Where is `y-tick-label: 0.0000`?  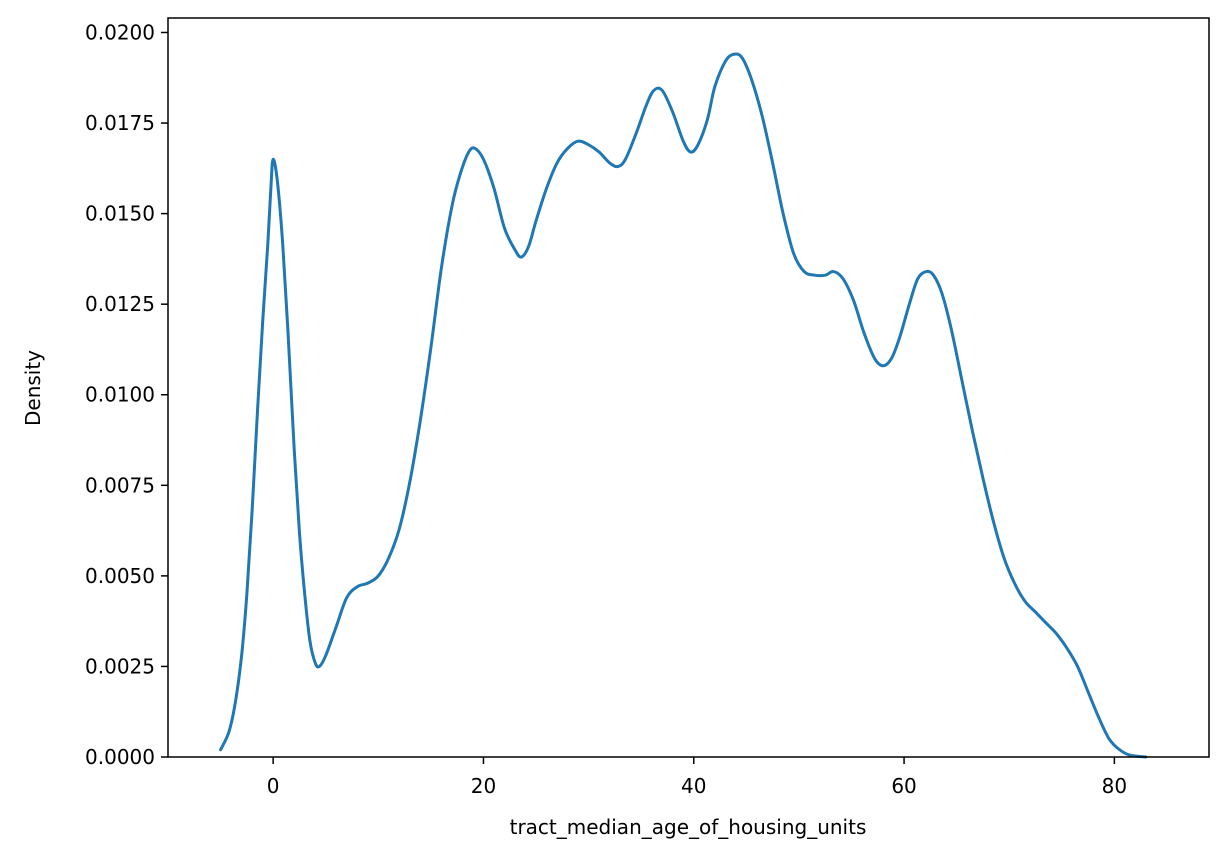
y-tick-label: 0.0000 is located at coordinates (120, 757).